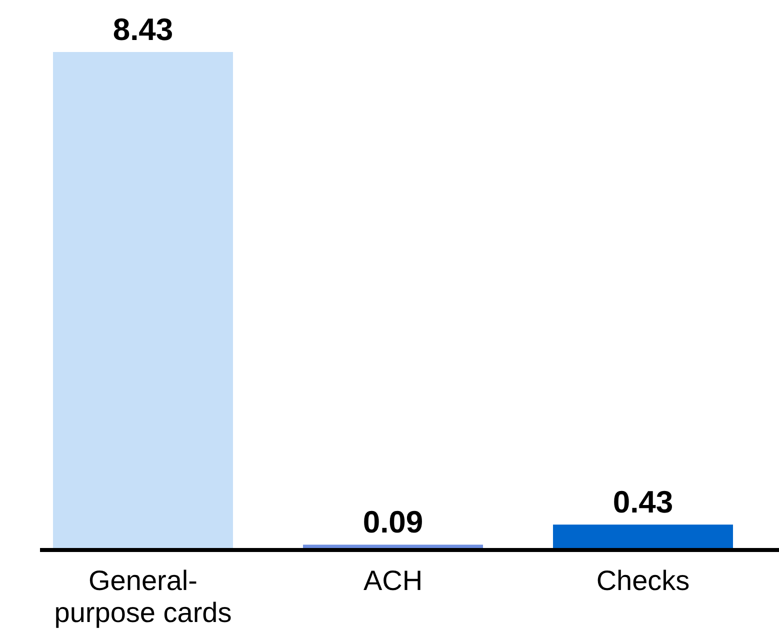 The image size is (779, 636). What do you see at coordinates (393, 580) in the screenshot?
I see `x-tick-label: ACH` at bounding box center [393, 580].